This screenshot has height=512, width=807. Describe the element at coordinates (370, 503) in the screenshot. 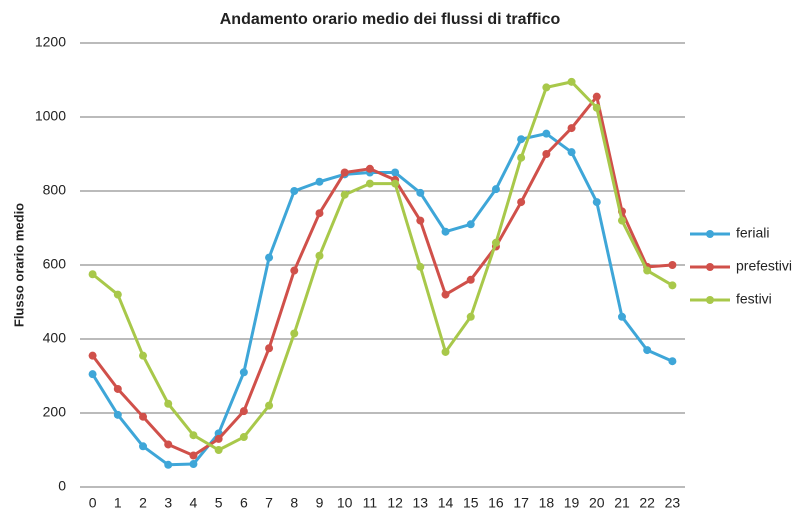

I see `x-tick-label: 11` at that location.